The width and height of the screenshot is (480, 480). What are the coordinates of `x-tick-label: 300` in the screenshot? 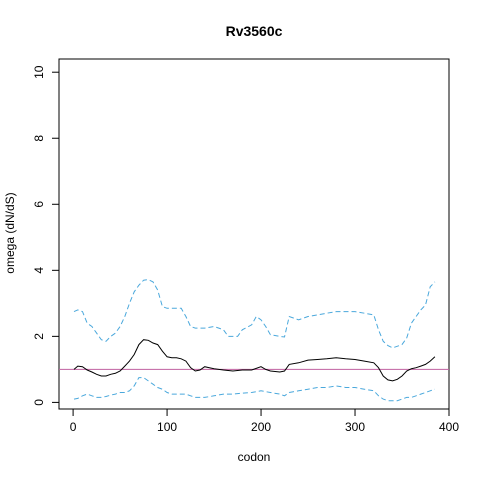 It's located at (355, 427).